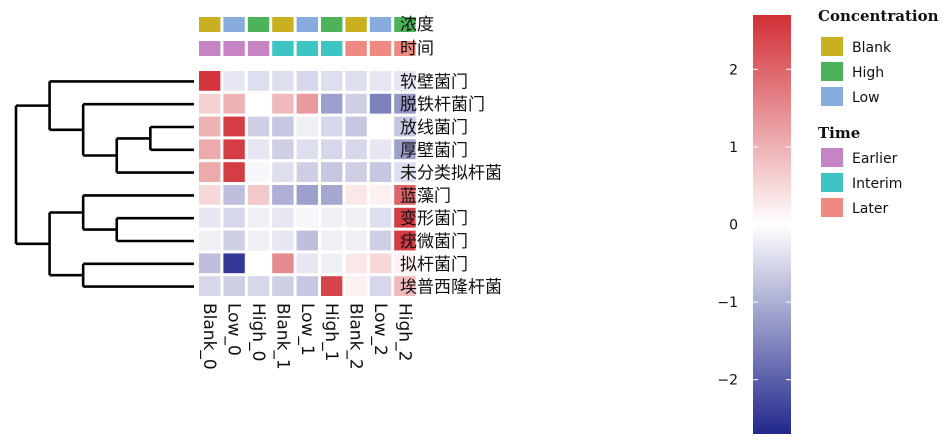  Describe the element at coordinates (868, 73) in the screenshot. I see `legend-item-label: High` at that location.